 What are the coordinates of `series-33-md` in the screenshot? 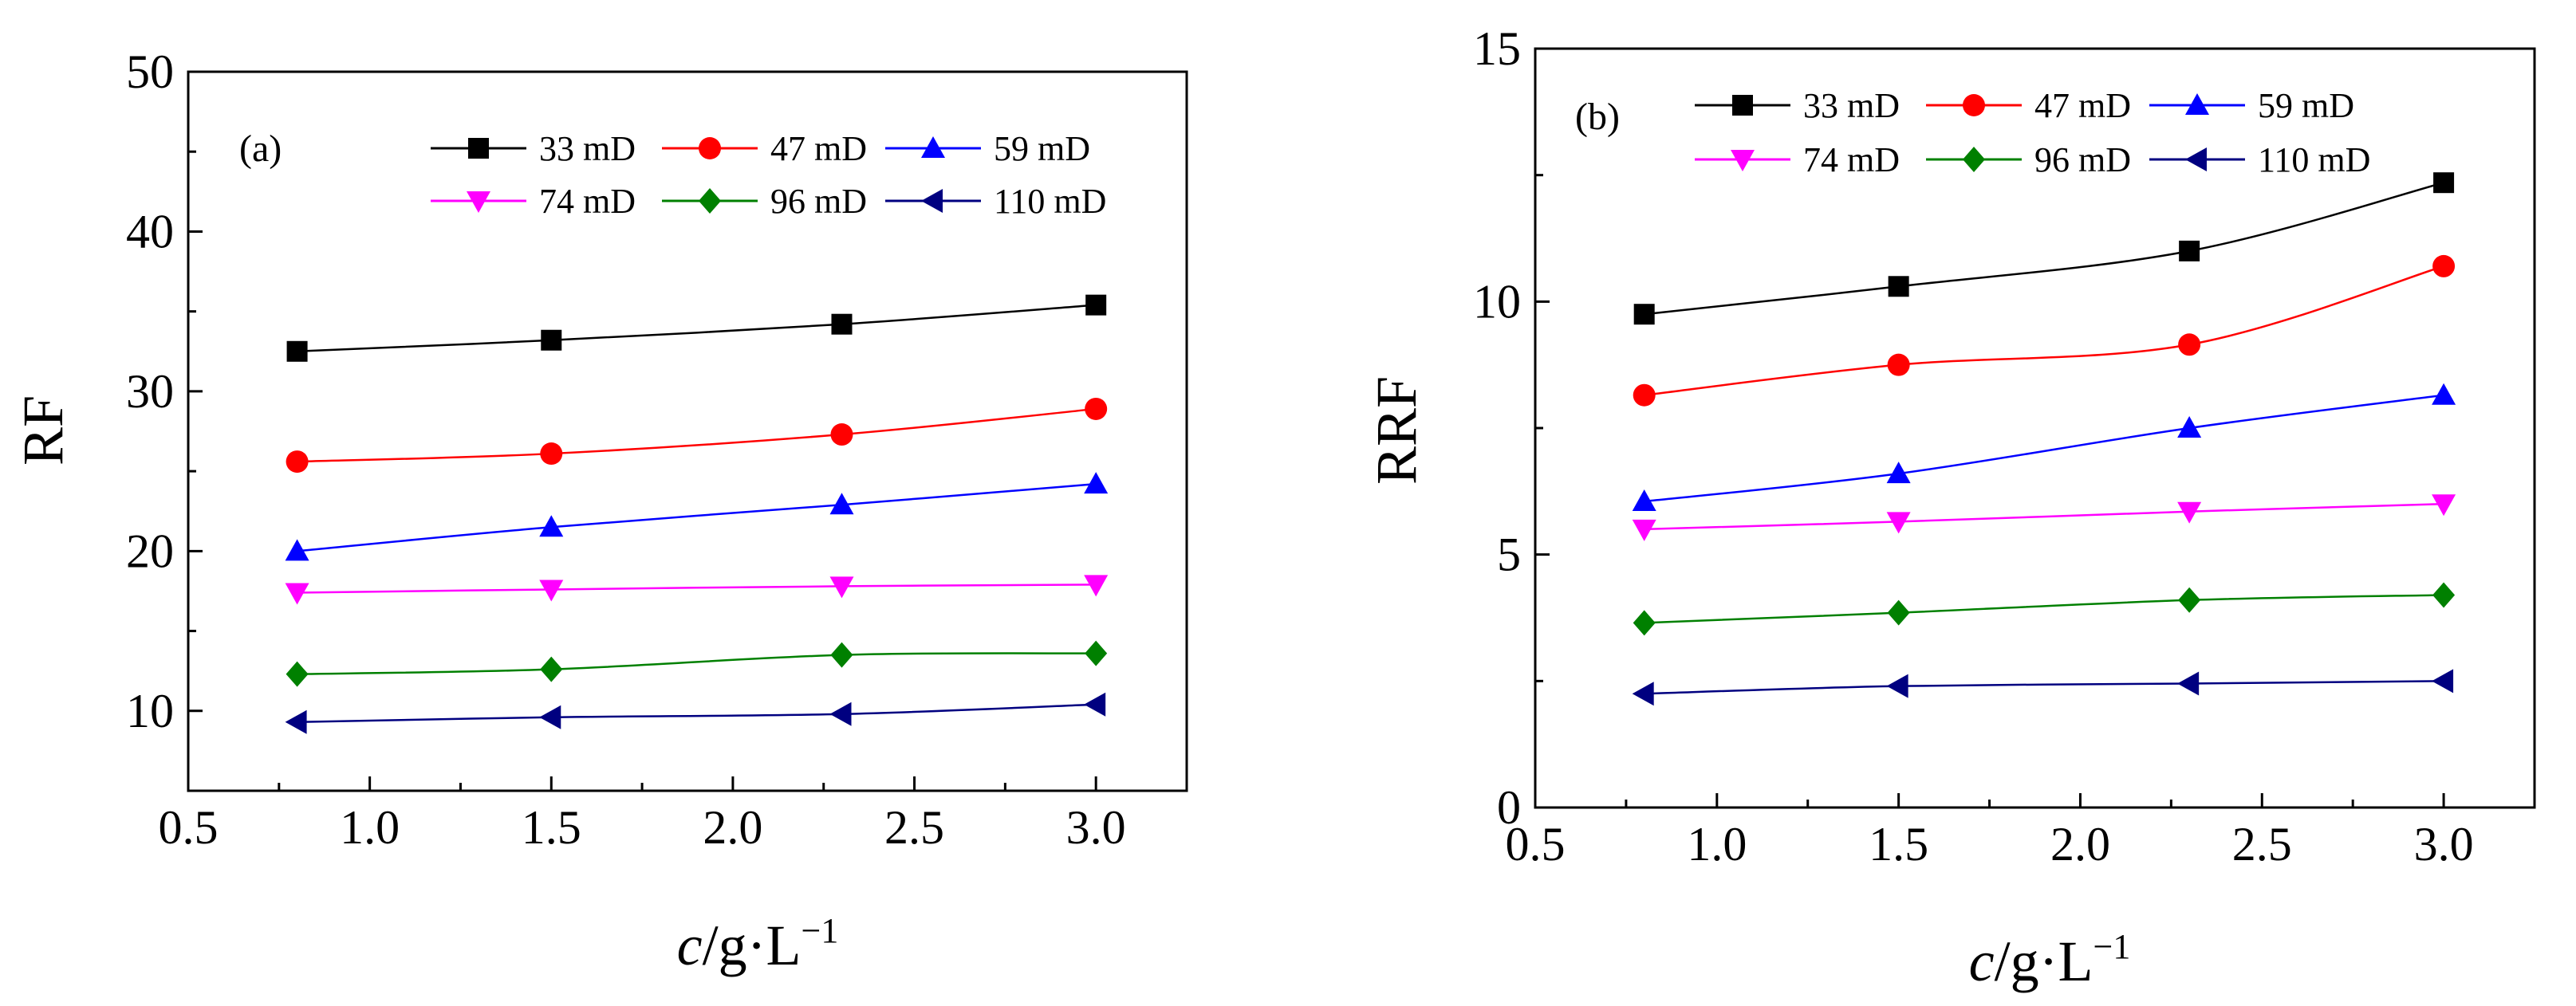 It's located at (2044, 248).